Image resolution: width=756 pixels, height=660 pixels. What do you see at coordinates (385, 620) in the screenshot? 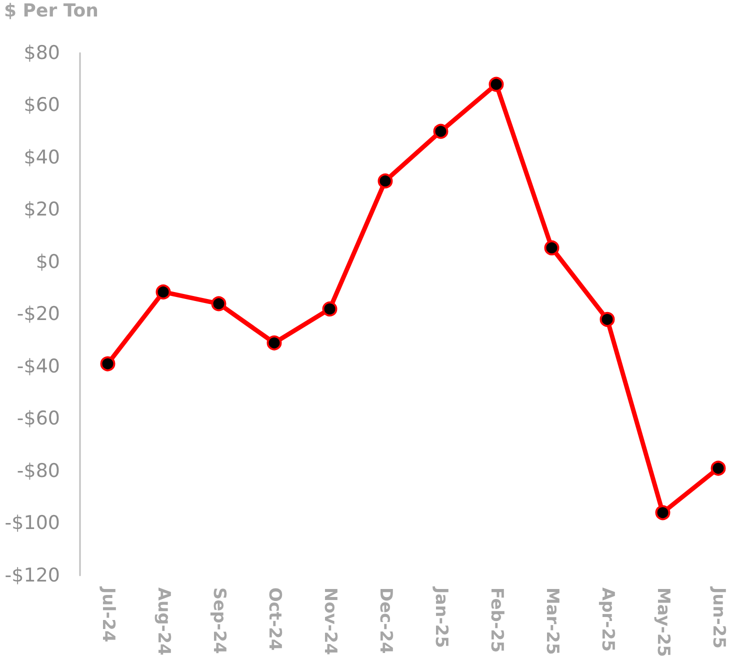
I see `x-tick-label: Dec-24` at bounding box center [385, 620].